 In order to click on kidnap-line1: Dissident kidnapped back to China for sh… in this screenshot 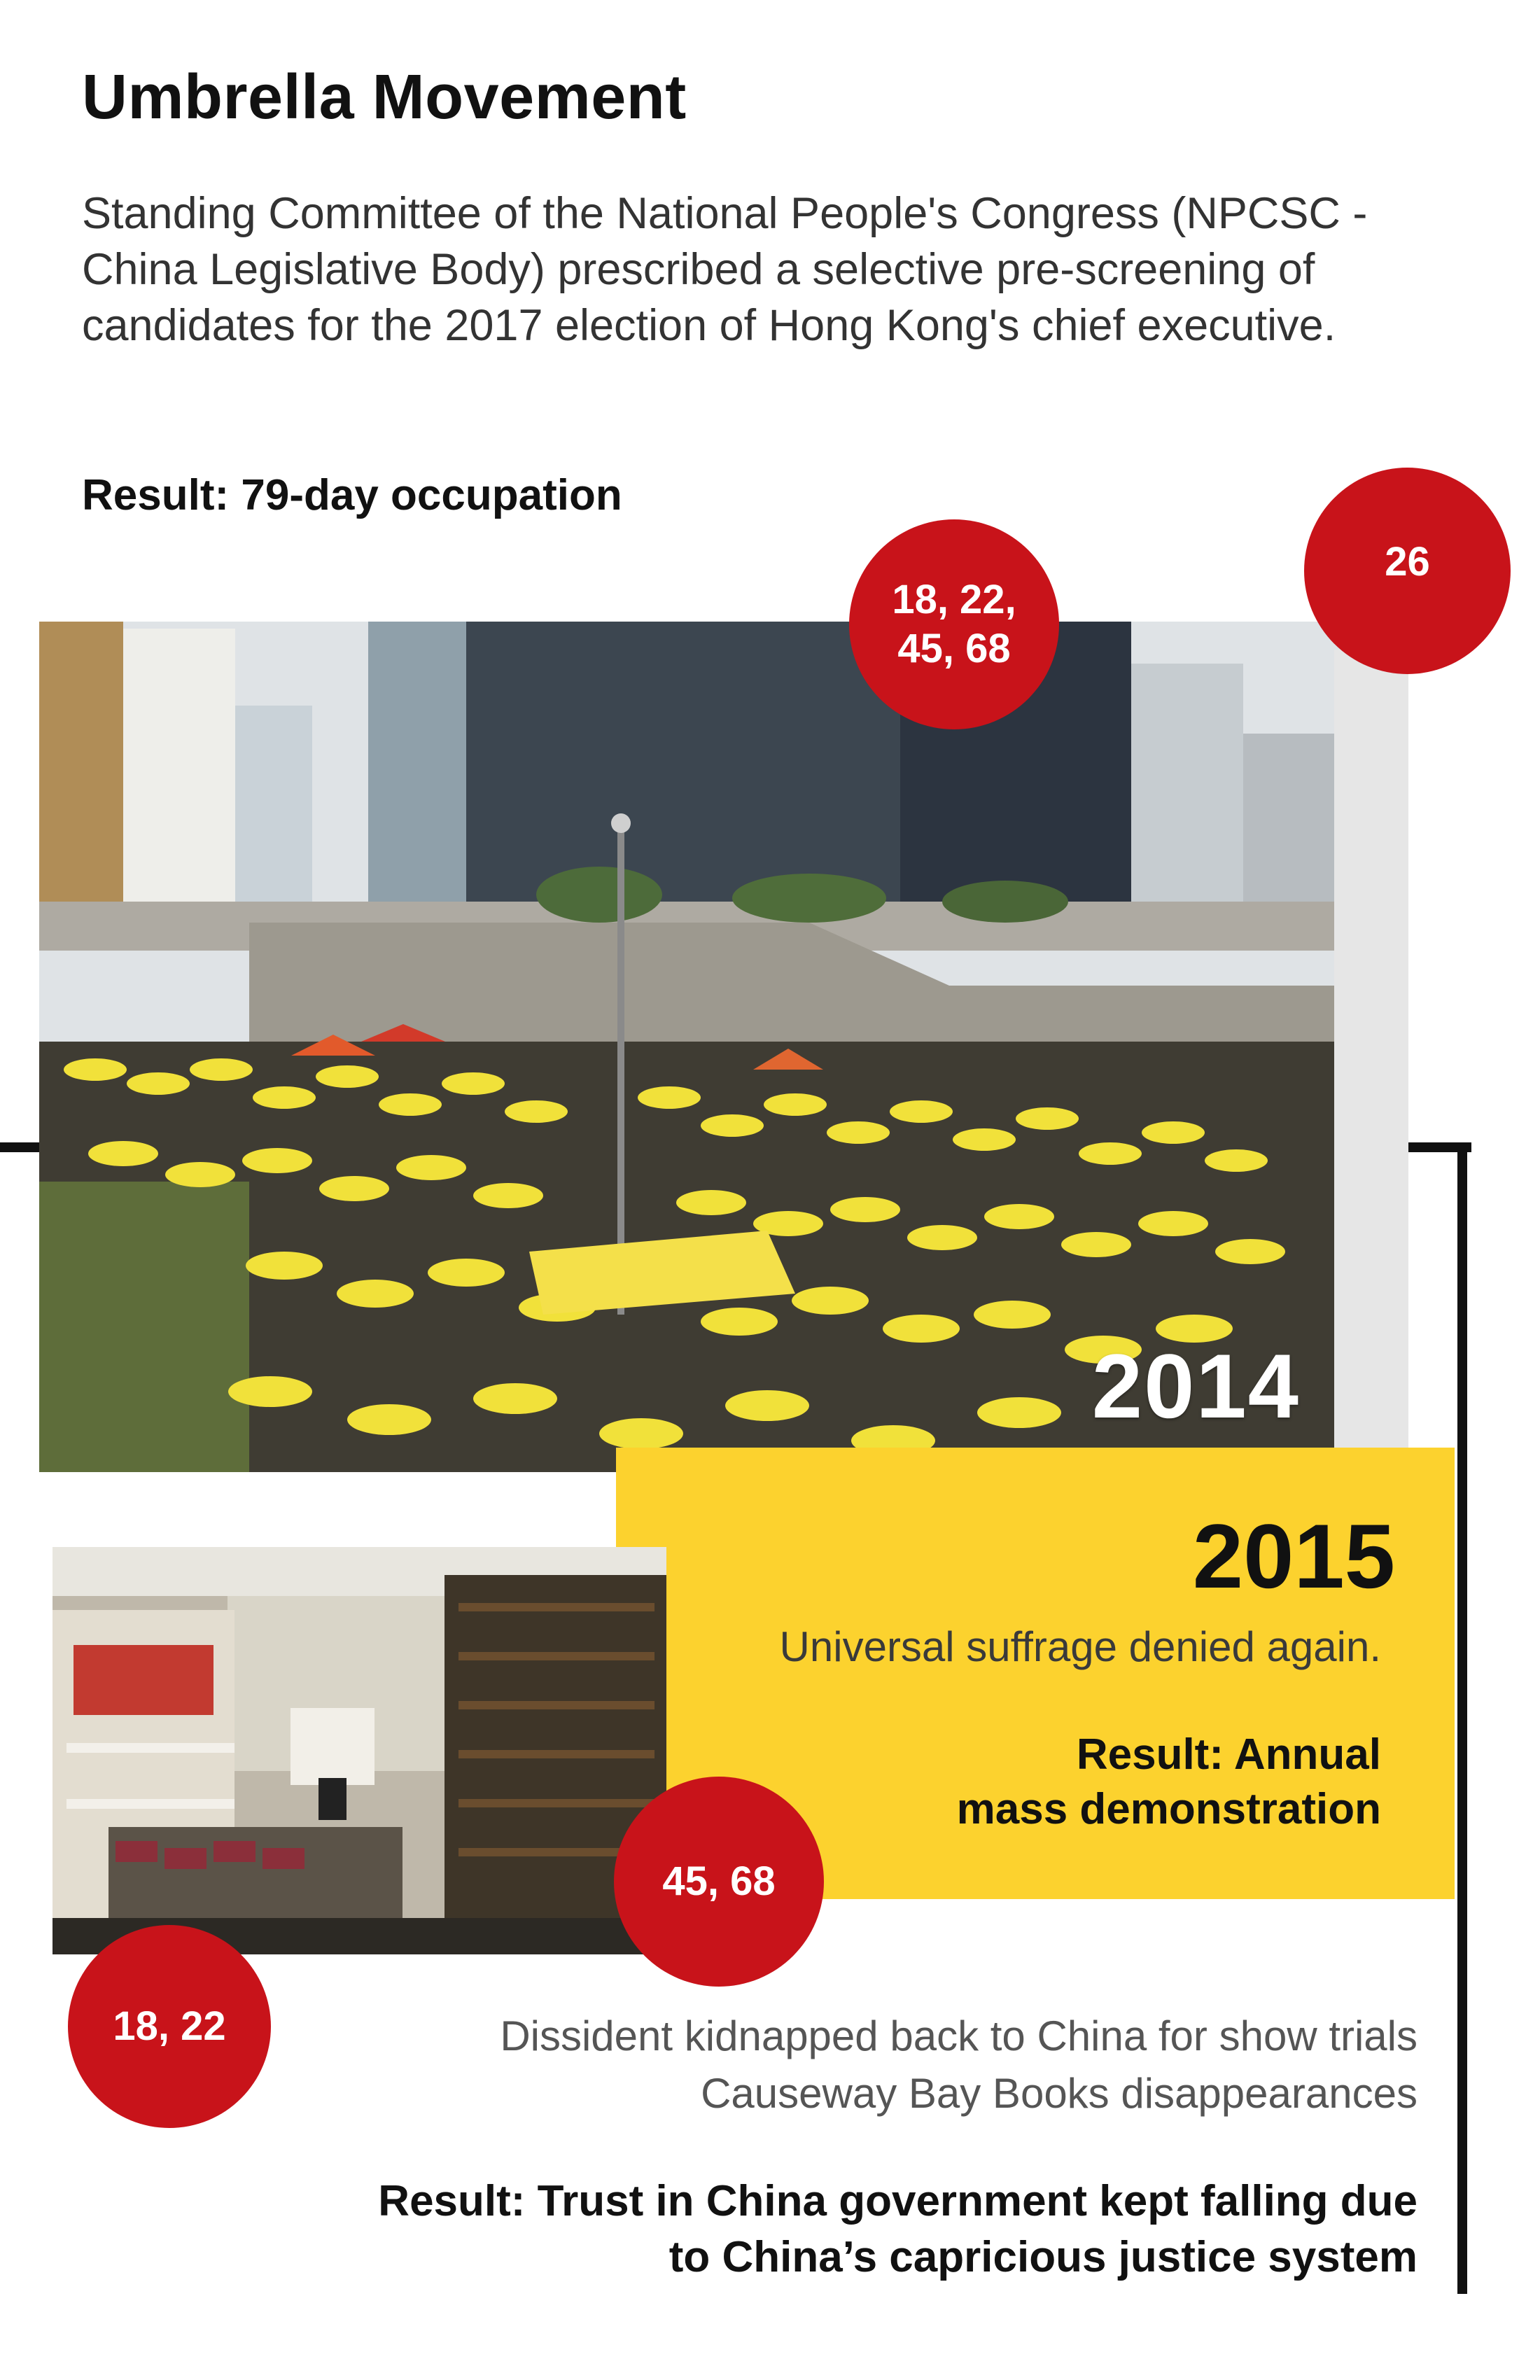, I will do `click(959, 2035)`.